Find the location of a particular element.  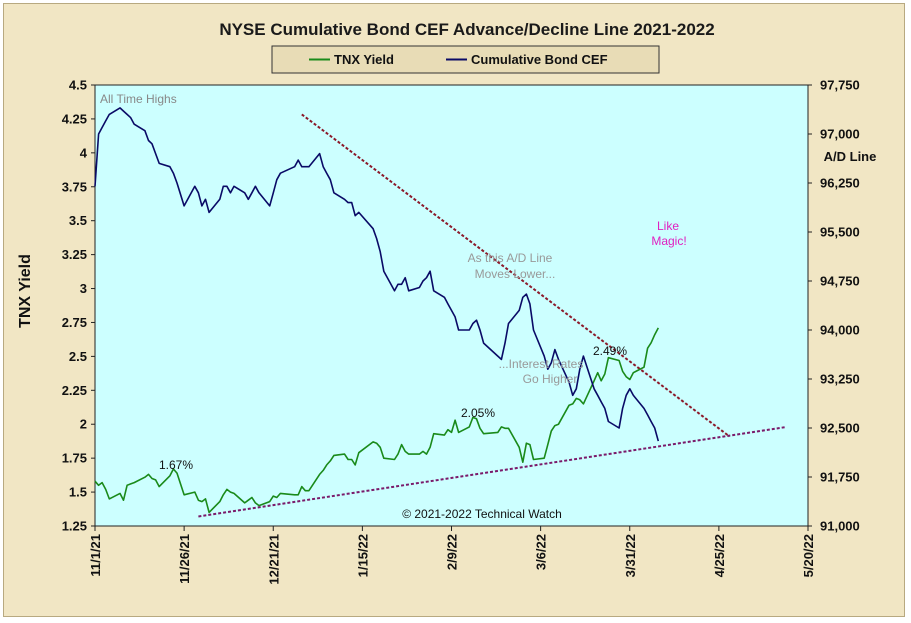

x-tick-label: 1/15/22 is located at coordinates (362, 555).